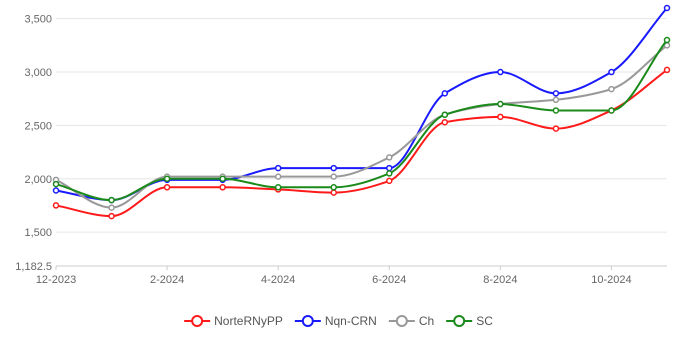 The width and height of the screenshot is (677, 338). Describe the element at coordinates (38, 126) in the screenshot. I see `y-tick-label: 2,500` at that location.